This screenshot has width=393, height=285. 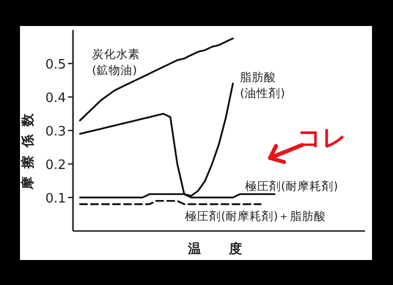 What do you see at coordinates (28, 147) in the screenshot?
I see `ylabel: 摩擦係数` at bounding box center [28, 147].